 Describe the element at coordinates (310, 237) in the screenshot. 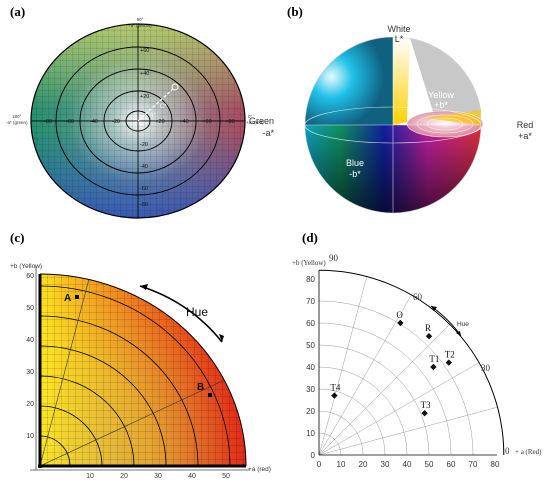

I see `panel-d-label: (d)` at that location.